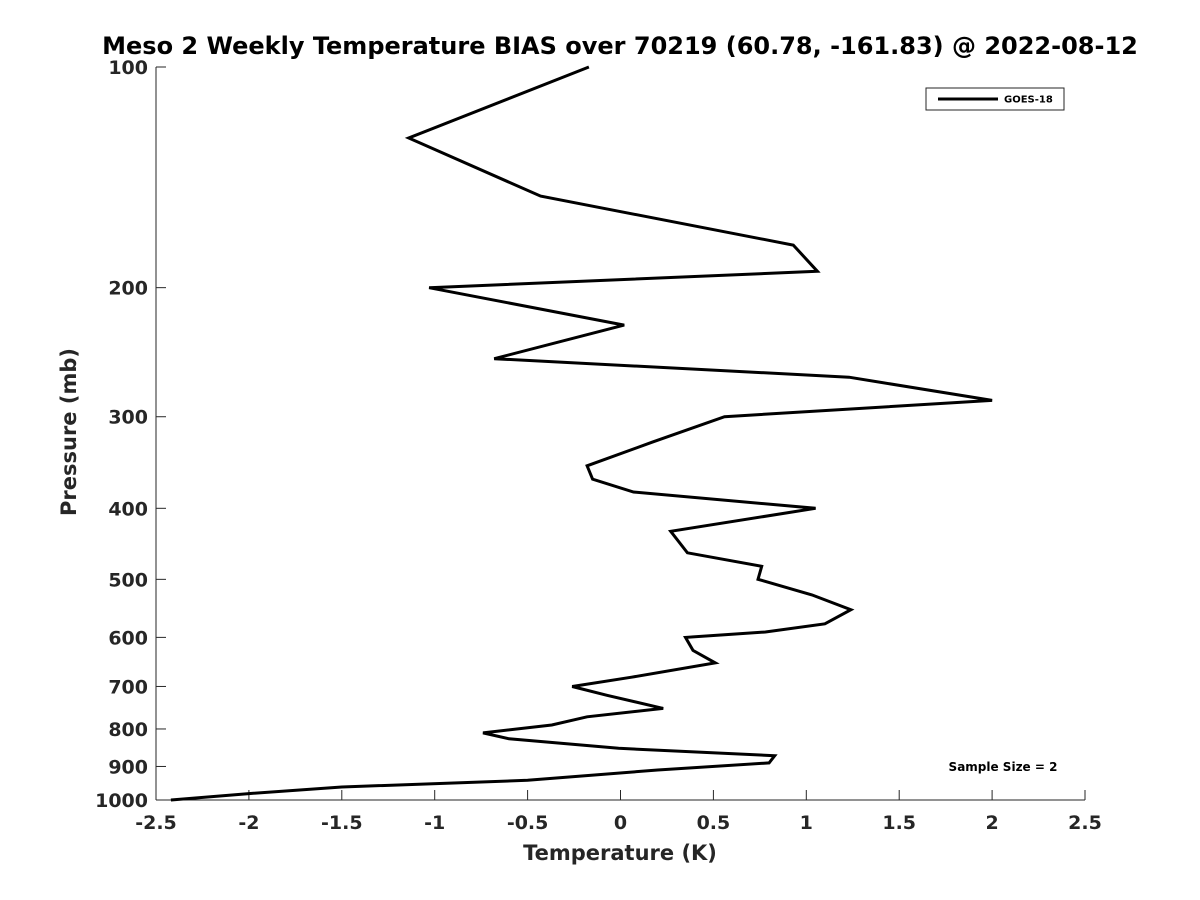 The image size is (1200, 900). I want to click on y-tick-label: 500, so click(128, 580).